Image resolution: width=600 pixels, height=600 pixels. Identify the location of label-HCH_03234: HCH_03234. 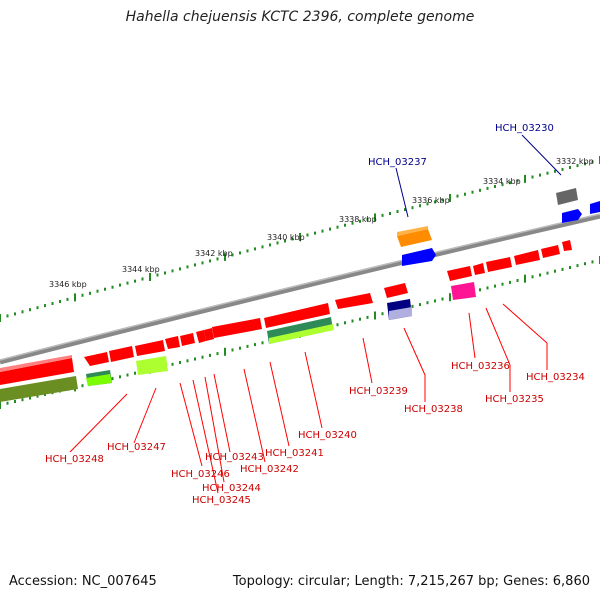
(555, 377).